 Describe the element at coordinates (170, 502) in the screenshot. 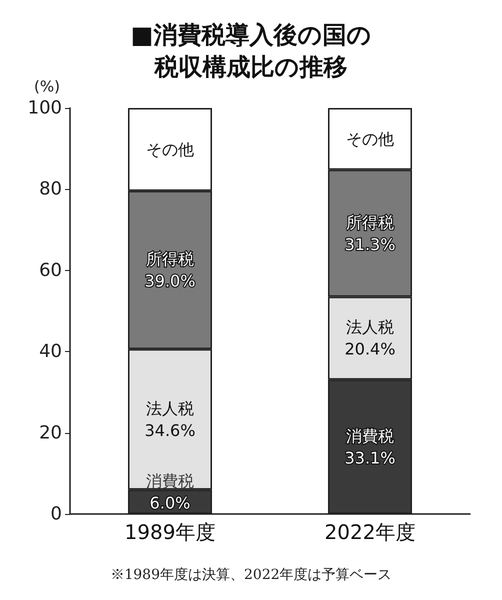

I see `data-label: 6.0%` at that location.